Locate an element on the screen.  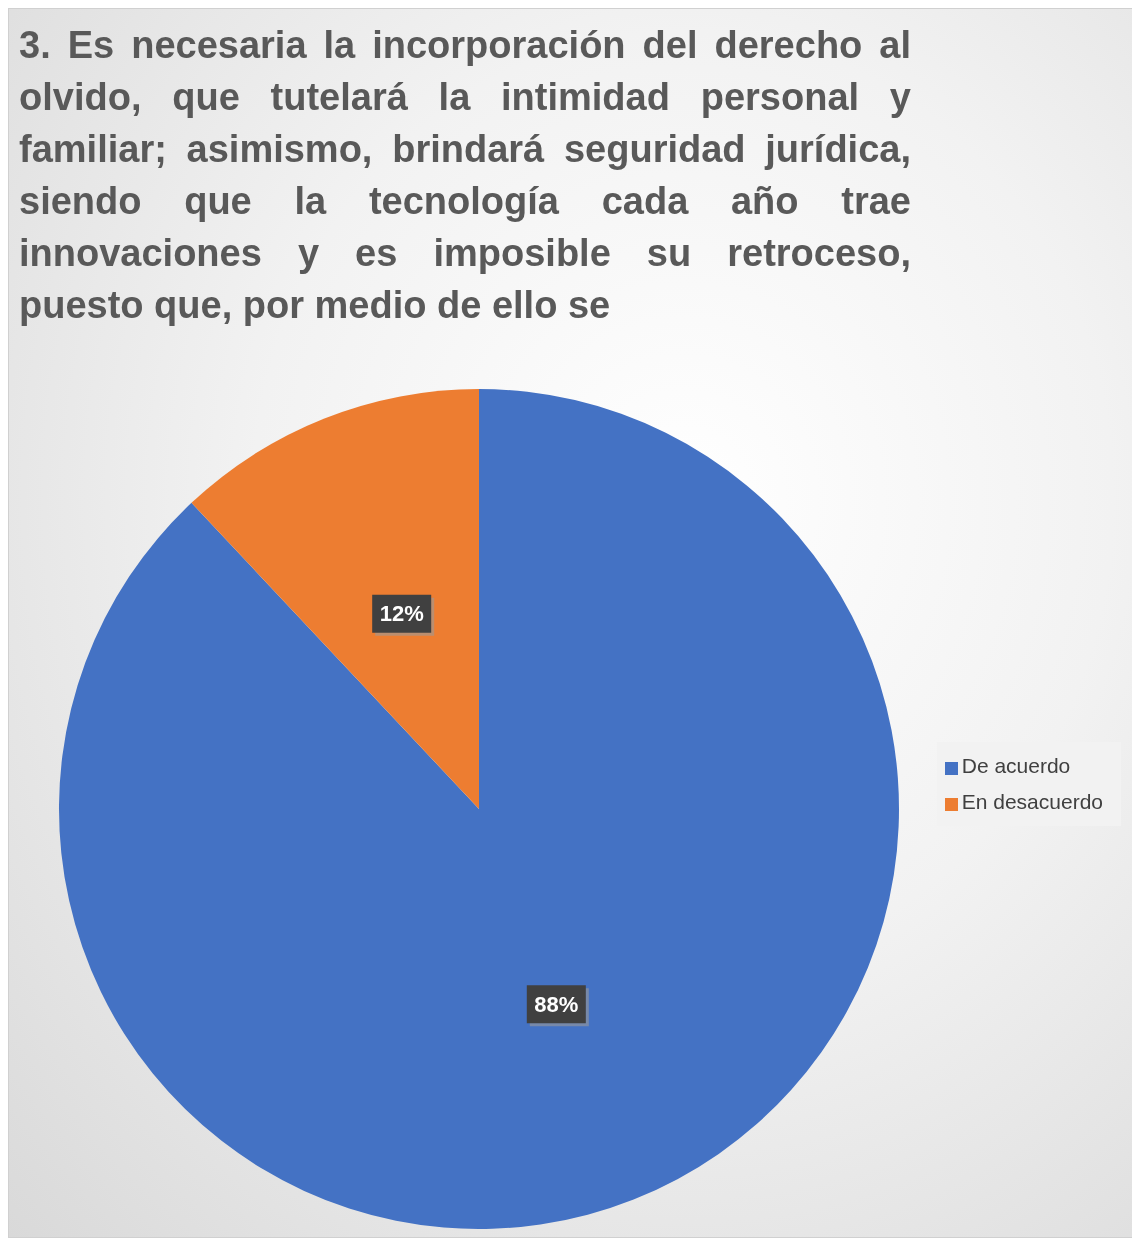
legend-label: De acuerdo is located at coordinates (1016, 765).